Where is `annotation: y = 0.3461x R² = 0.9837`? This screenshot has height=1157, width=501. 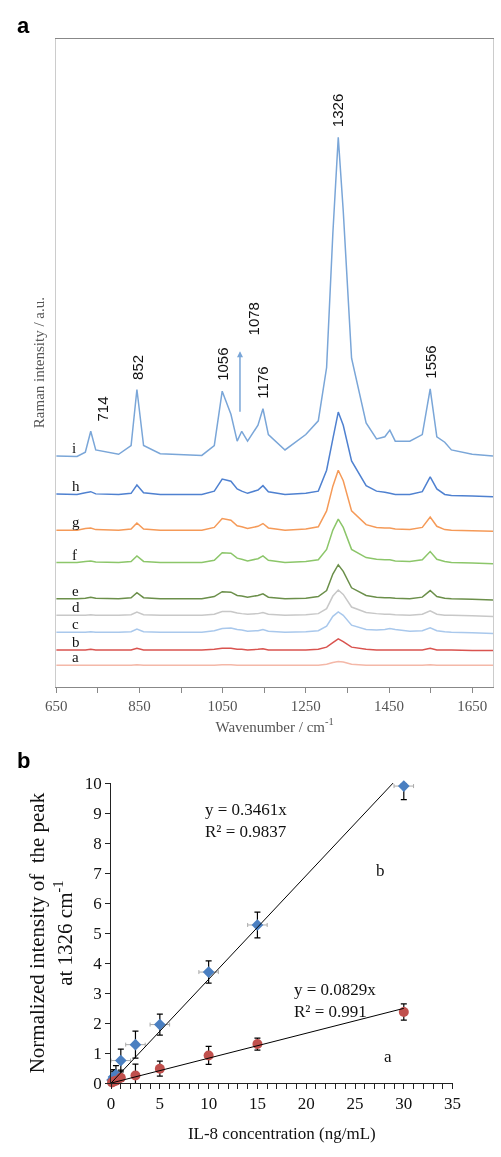 annotation: y = 0.3461x R² = 0.9837 is located at coordinates (246, 821).